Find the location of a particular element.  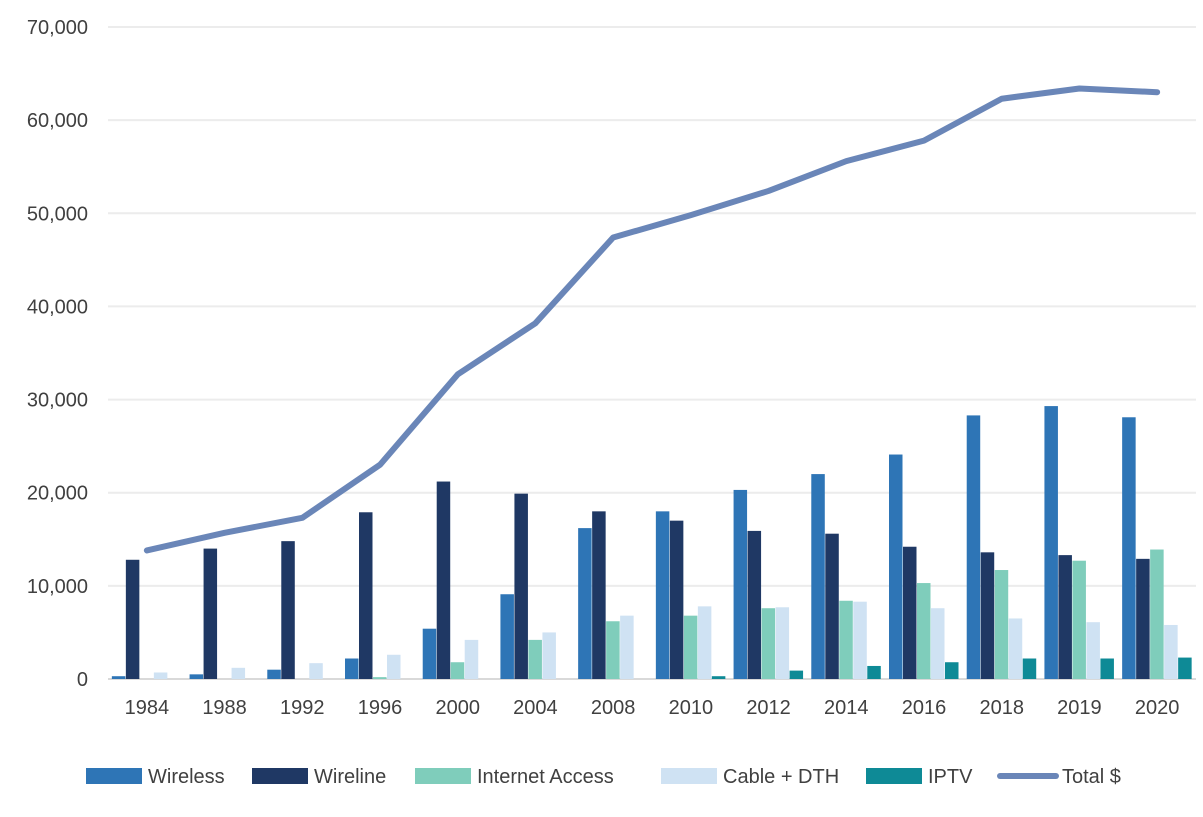

legend-item-total: Total $ is located at coordinates (1059, 777).